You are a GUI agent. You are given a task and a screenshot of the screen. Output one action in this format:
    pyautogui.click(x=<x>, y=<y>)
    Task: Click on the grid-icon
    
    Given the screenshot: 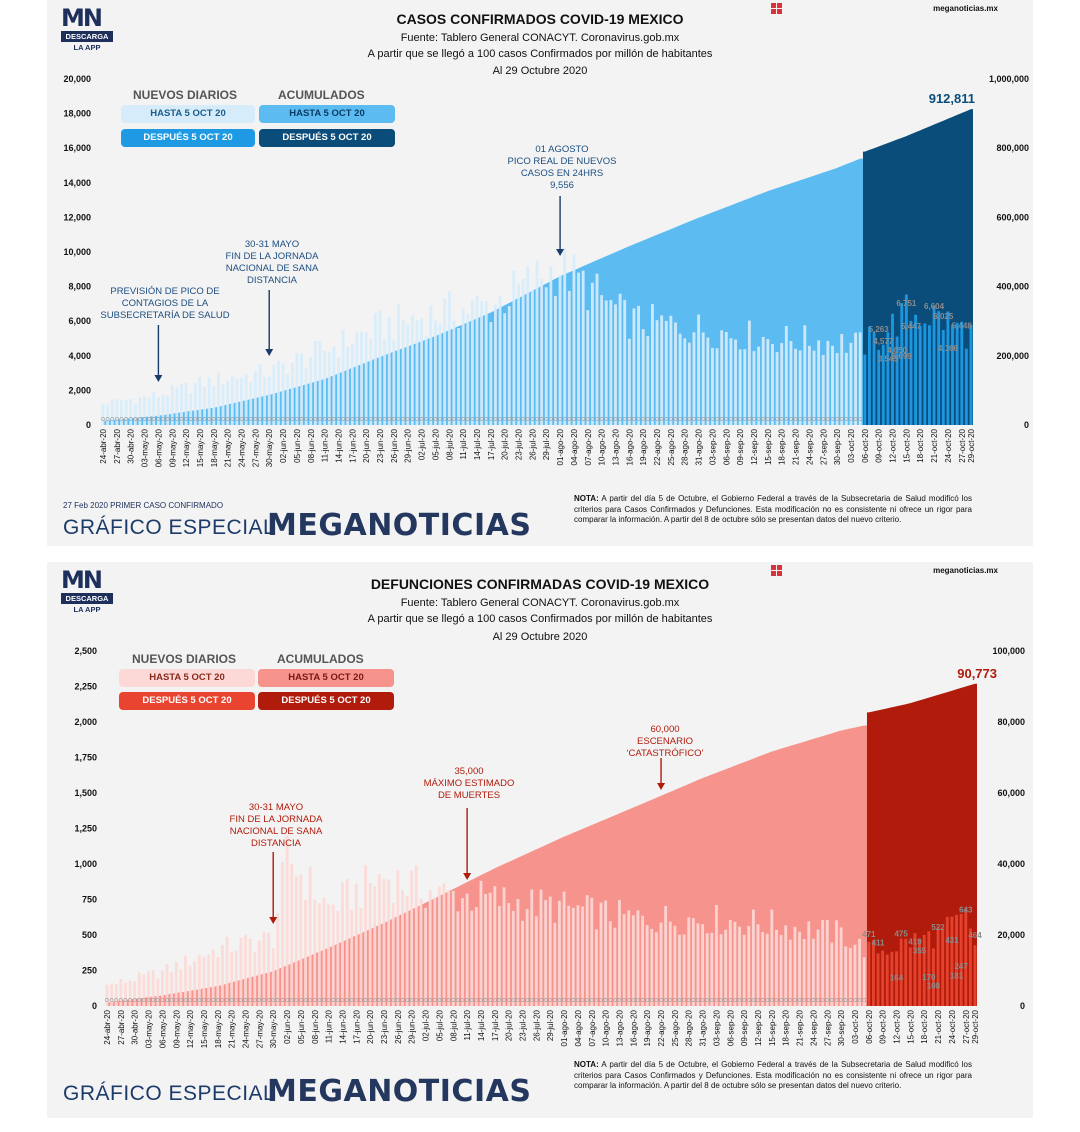 What is the action you would take?
    pyautogui.click(x=776, y=8)
    